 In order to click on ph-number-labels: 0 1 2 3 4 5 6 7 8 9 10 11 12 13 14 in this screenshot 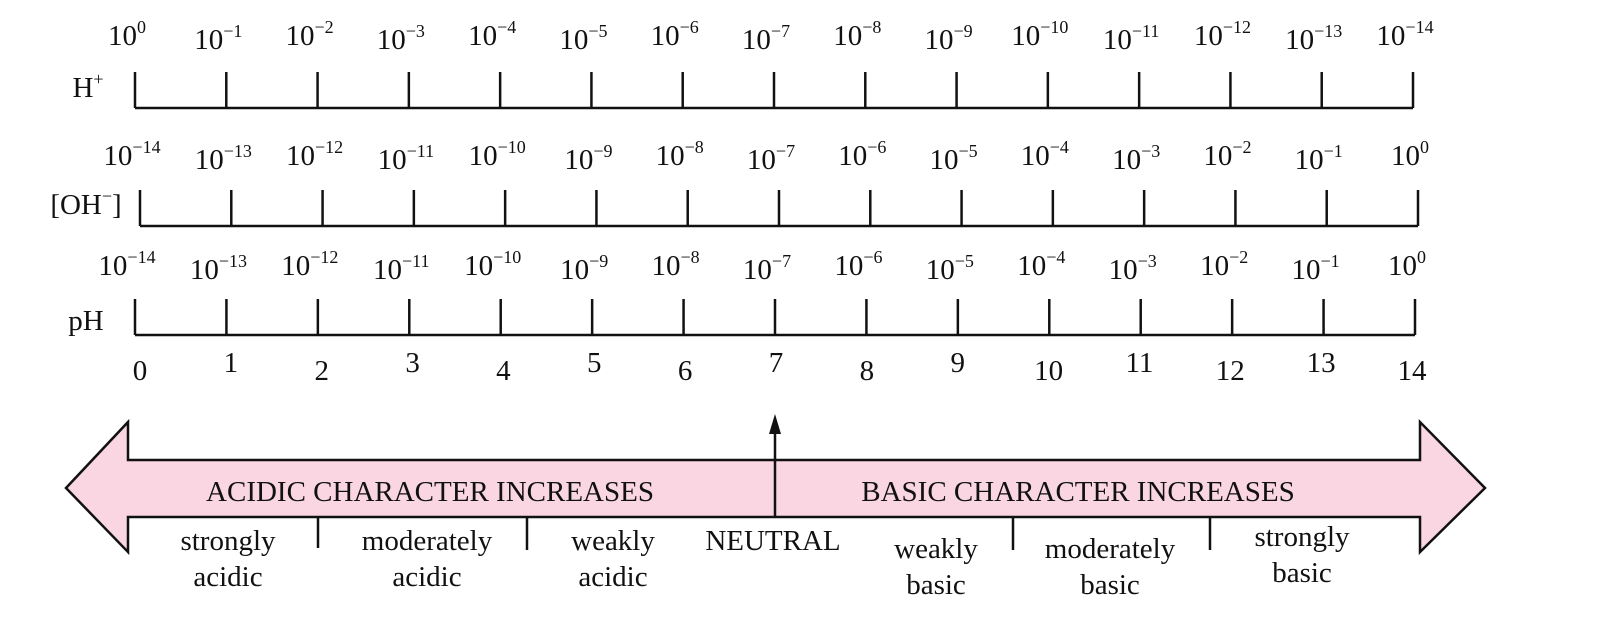, I will do `click(780, 367)`.